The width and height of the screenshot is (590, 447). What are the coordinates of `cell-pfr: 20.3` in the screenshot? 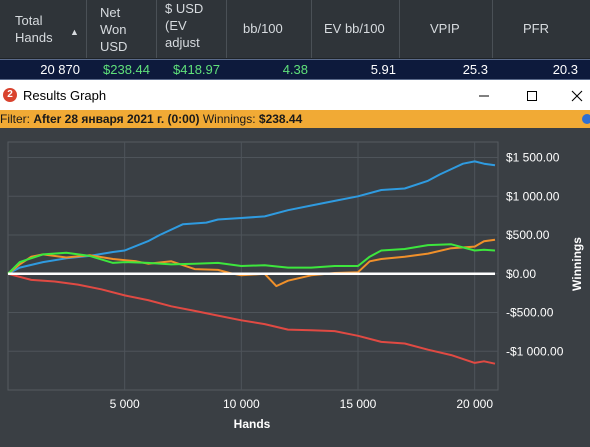 It's located at (565, 69).